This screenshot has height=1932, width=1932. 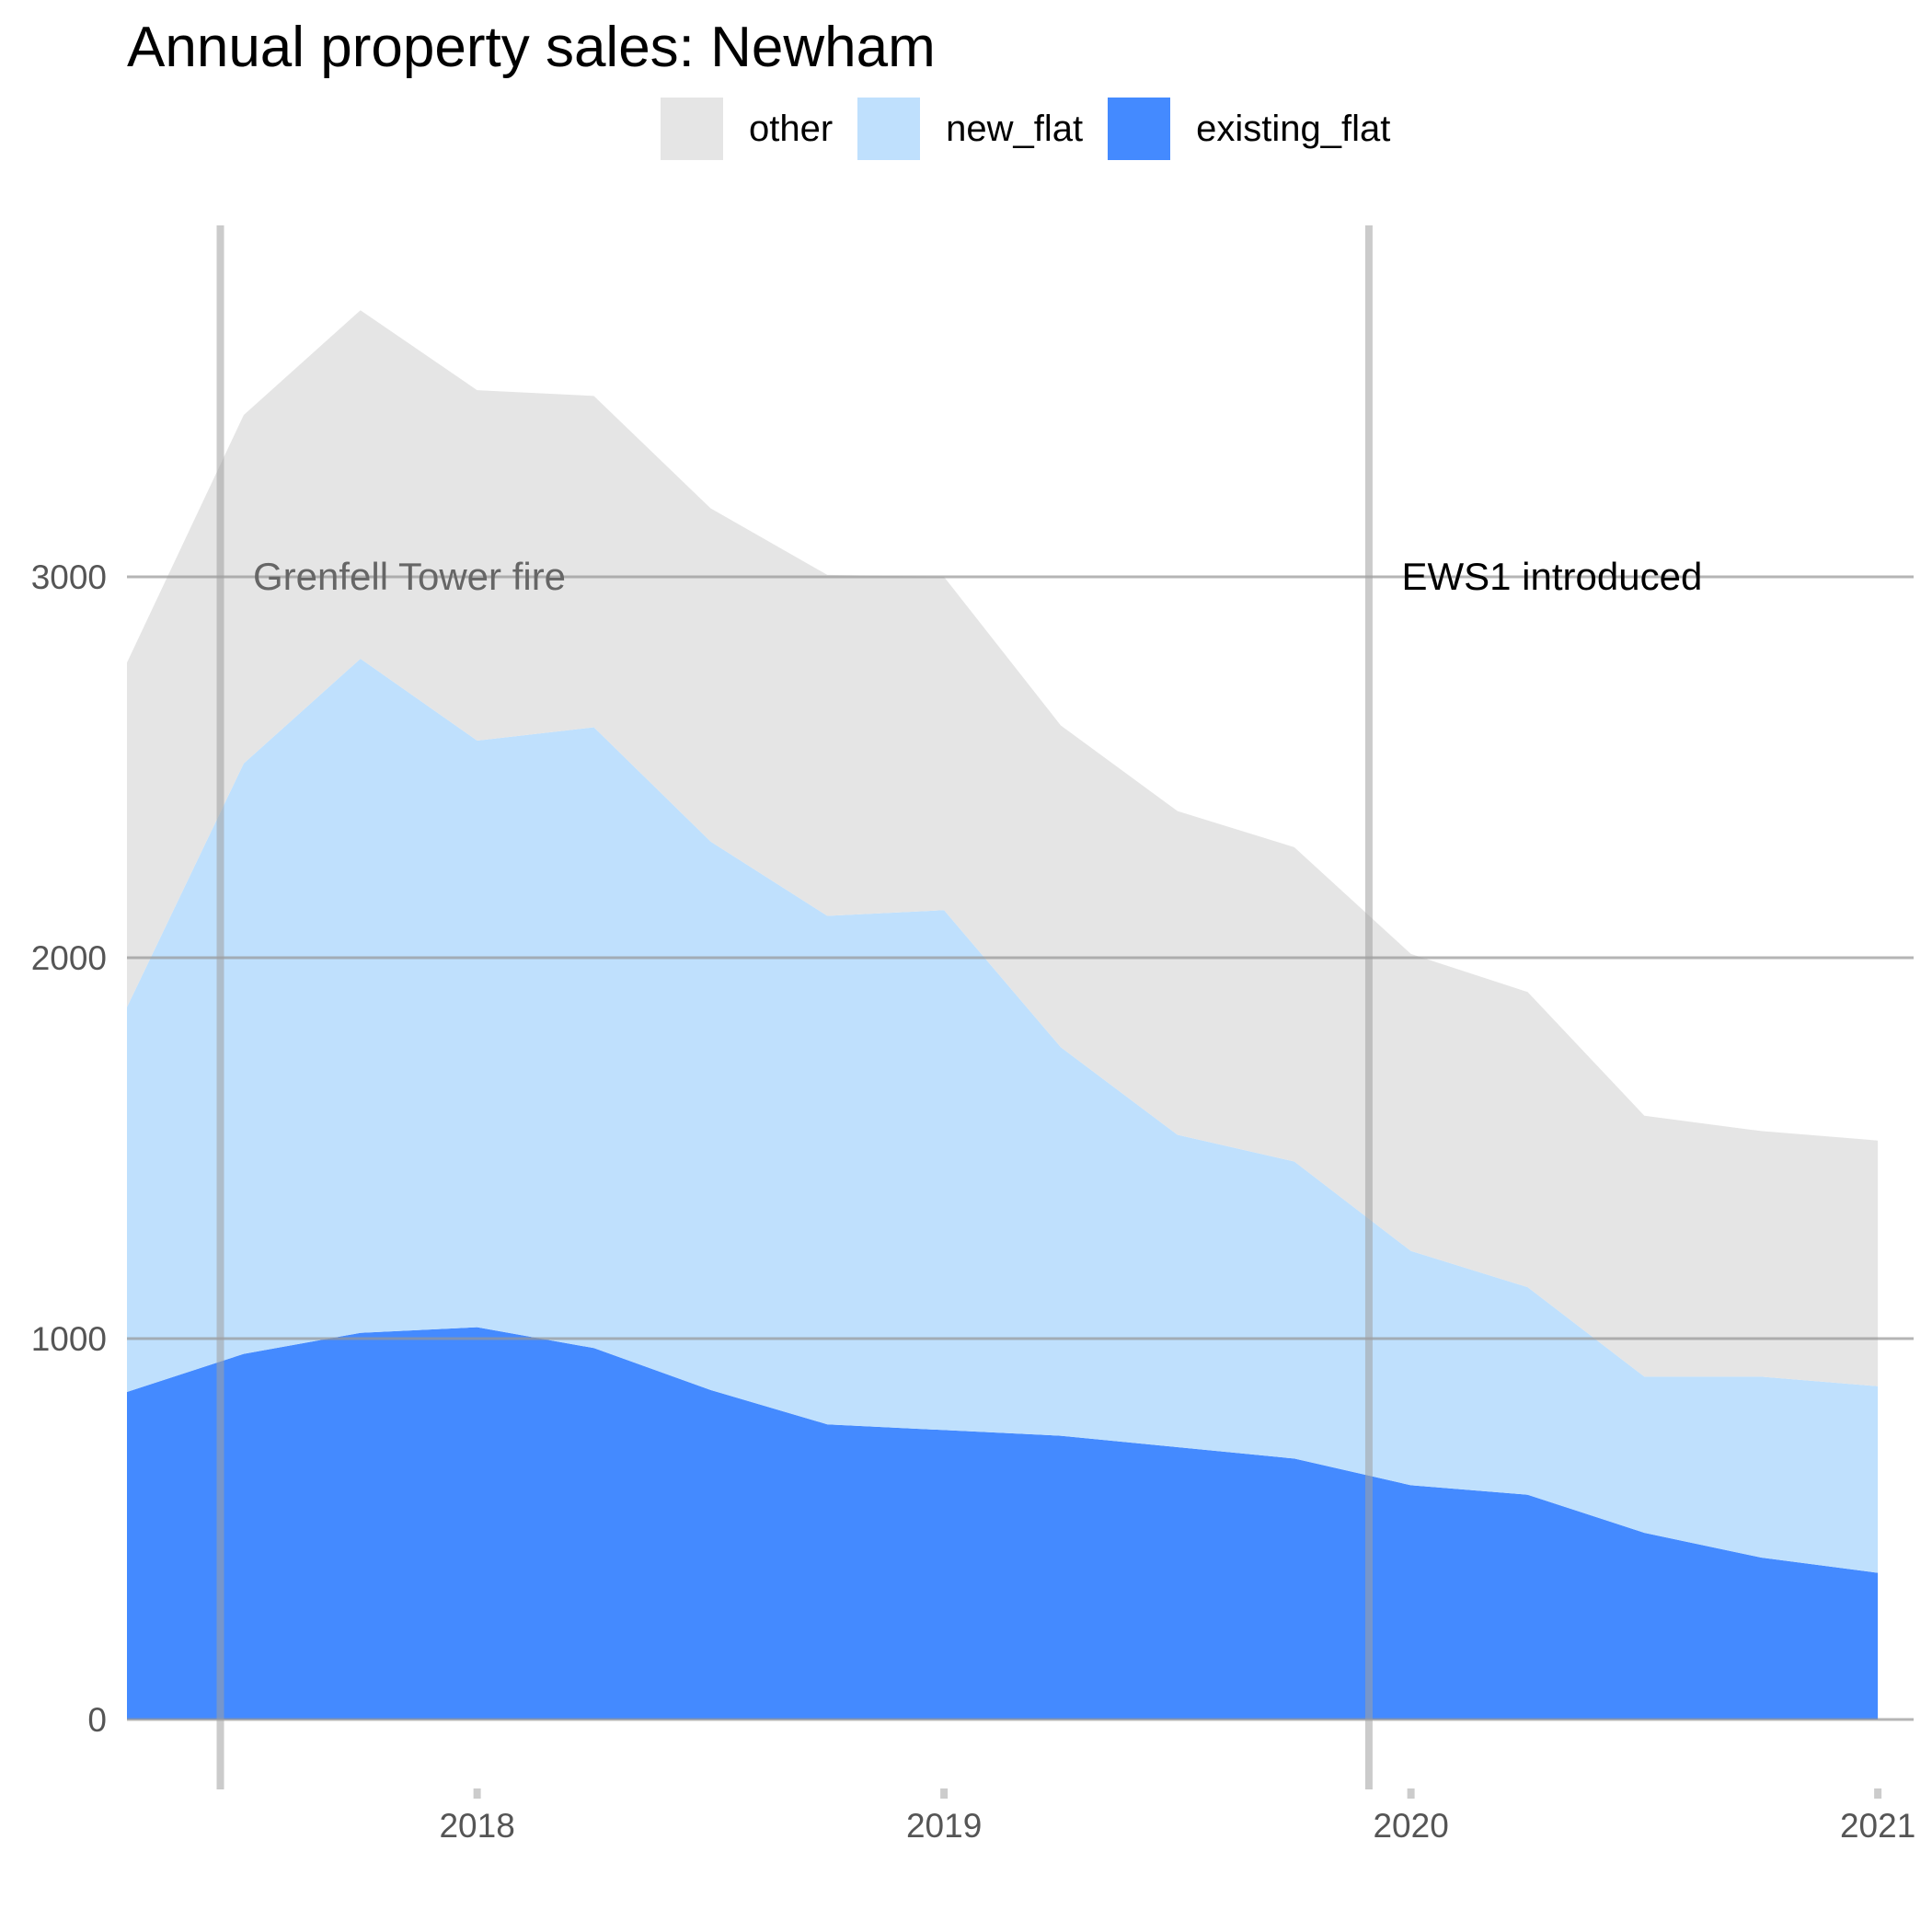 What do you see at coordinates (409, 576) in the screenshot?
I see `event-label-grenfell-tower-fire: Grenfell Tower fire` at bounding box center [409, 576].